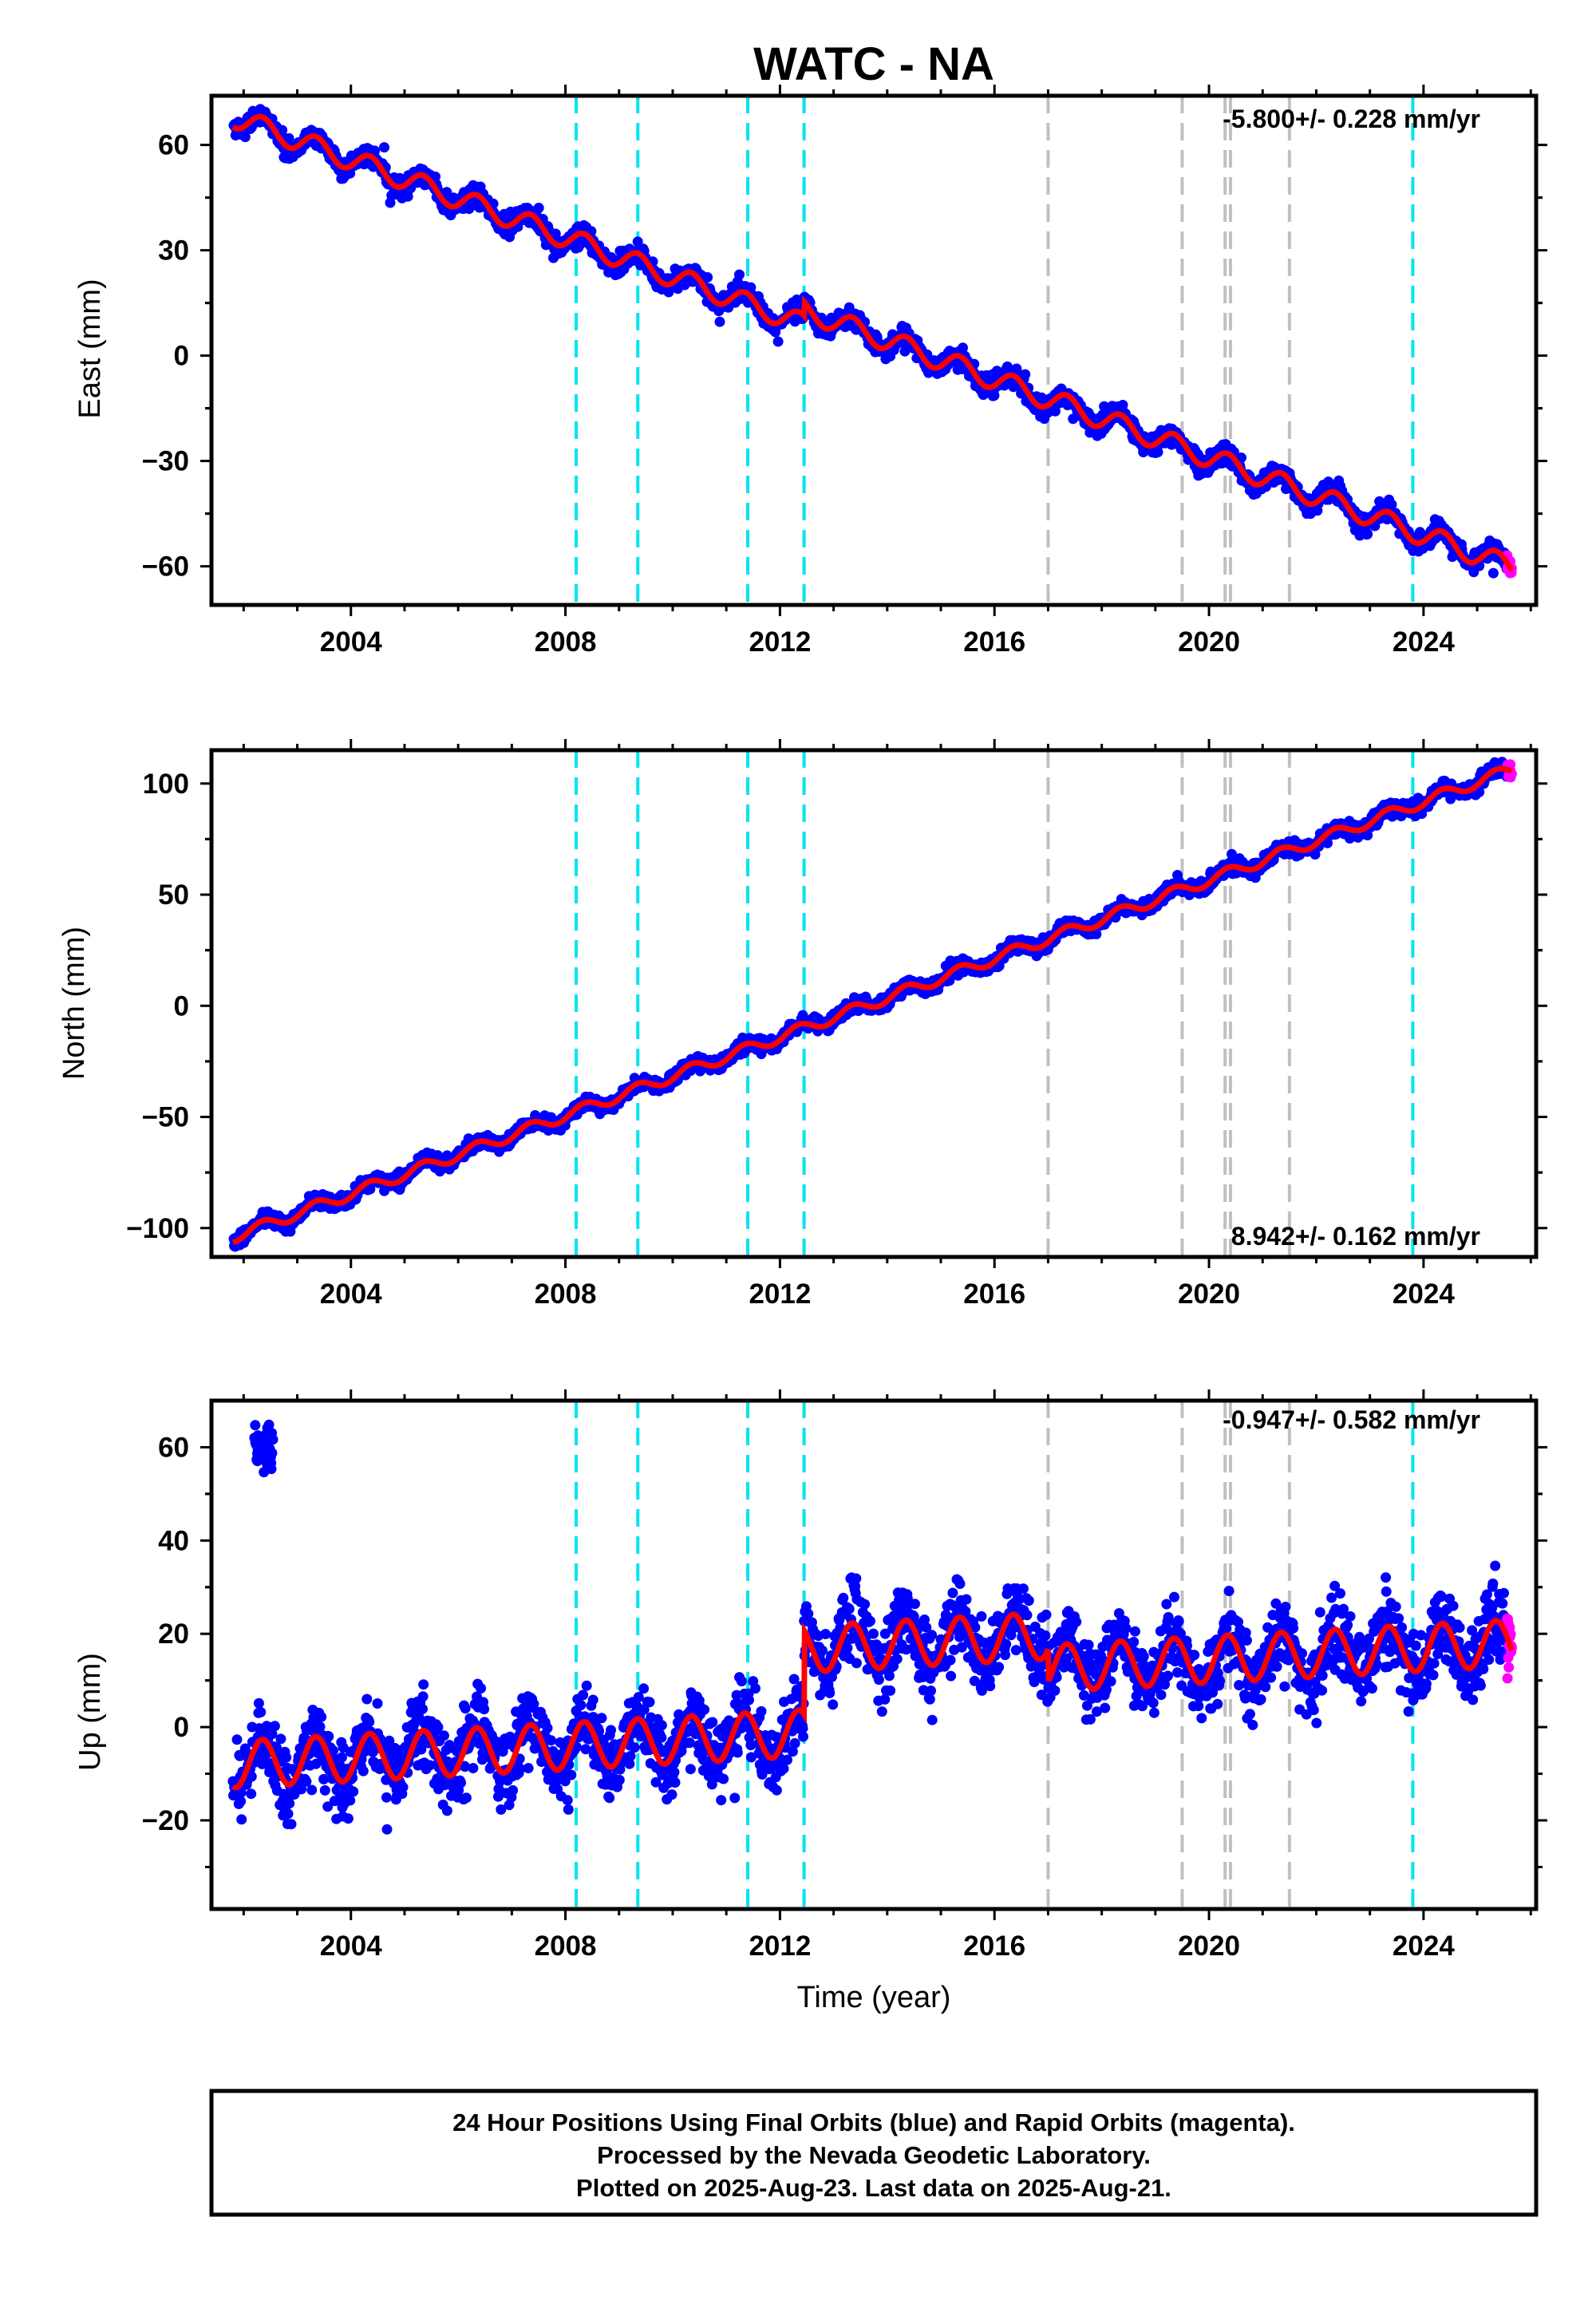 This screenshot has width=1596, height=2316. Describe the element at coordinates (1351, 119) in the screenshot. I see `east-rate-label: -5.800+/- 0.228 mm/yr` at that location.